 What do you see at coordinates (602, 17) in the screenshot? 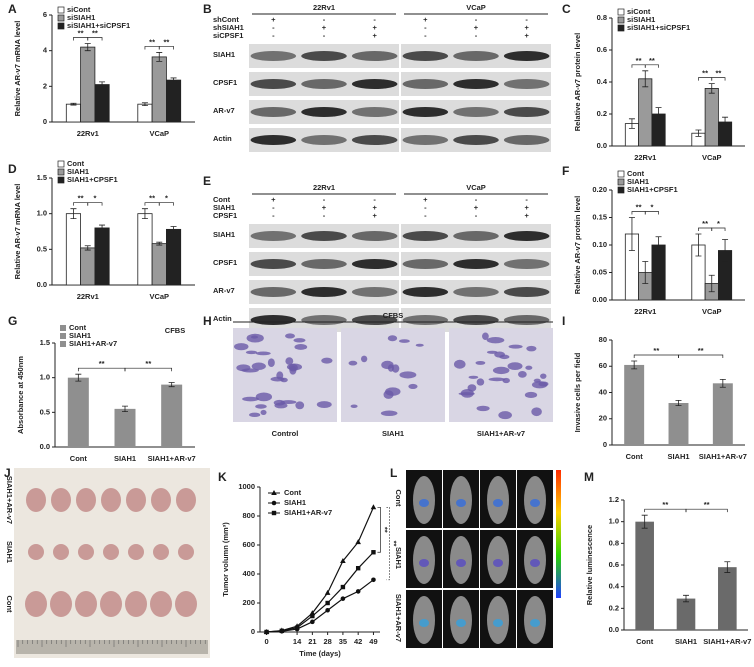
I see `y-tick-label: 0.8` at bounding box center [602, 17].